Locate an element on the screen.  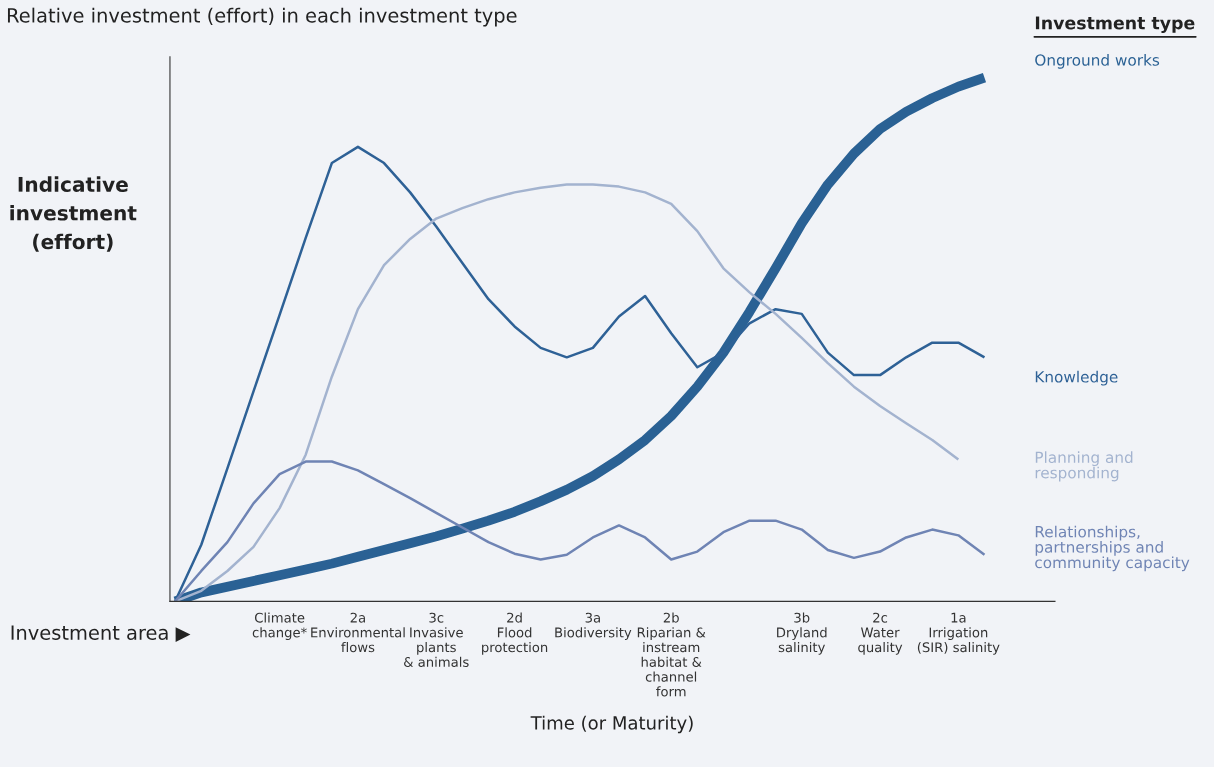
text: Planning and responding is located at coordinates (1084, 466).